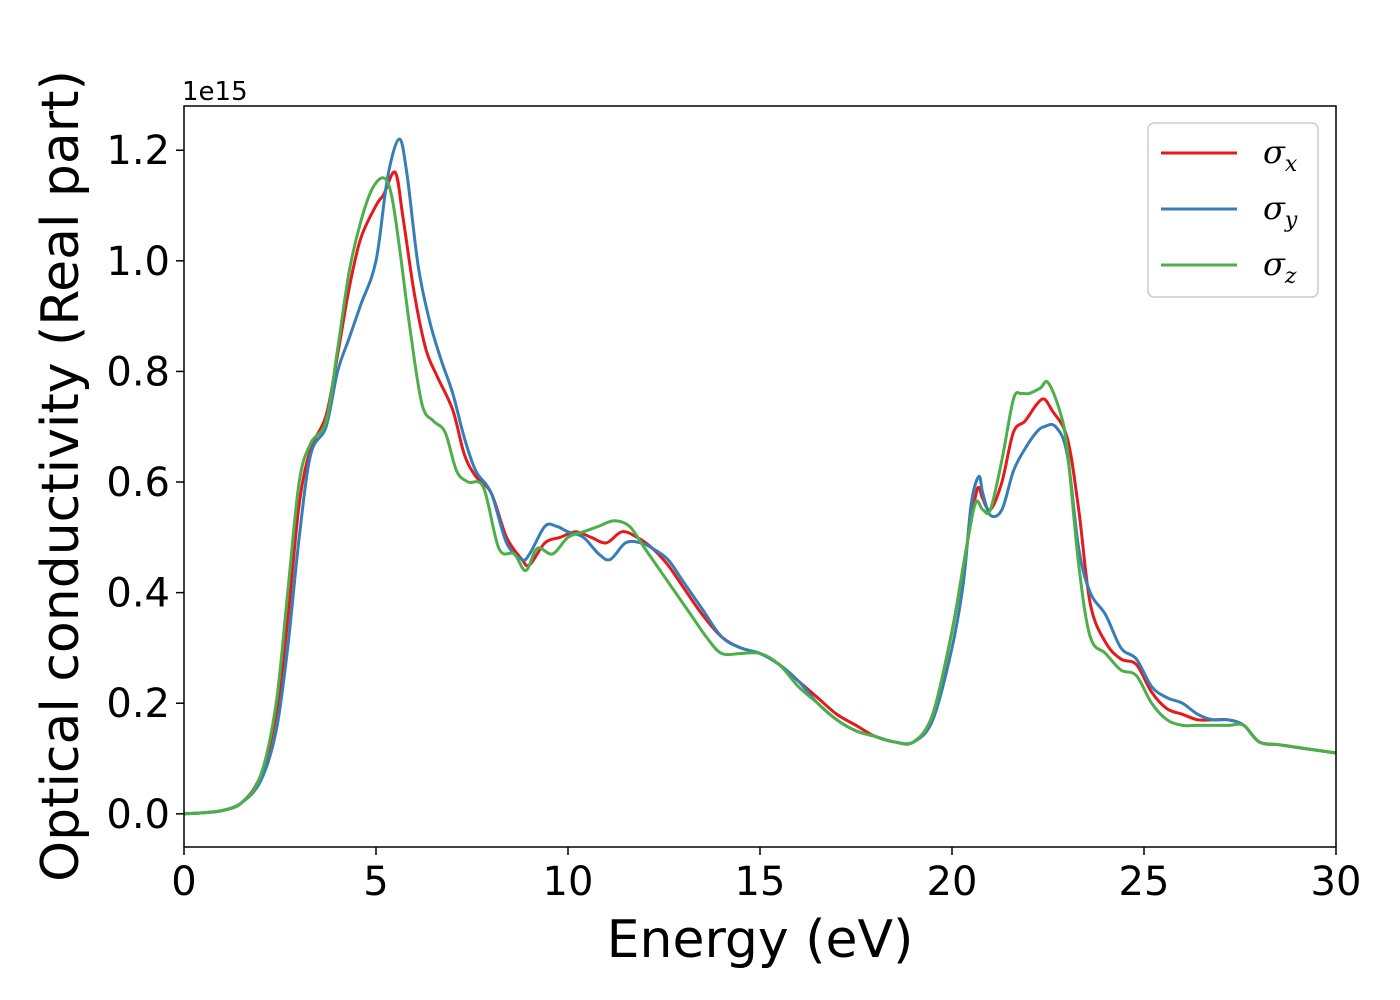  Describe the element at coordinates (1280, 155) in the screenshot. I see `legend-label-sigma-x: σx` at that location.